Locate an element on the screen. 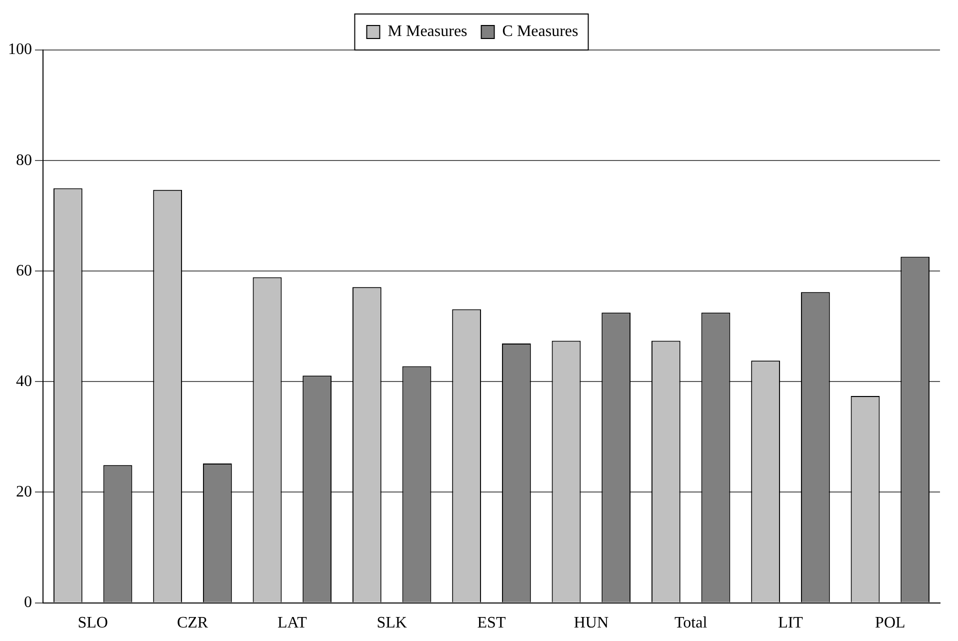 This screenshot has width=958, height=641. y-tick-label: 80 is located at coordinates (24, 160).